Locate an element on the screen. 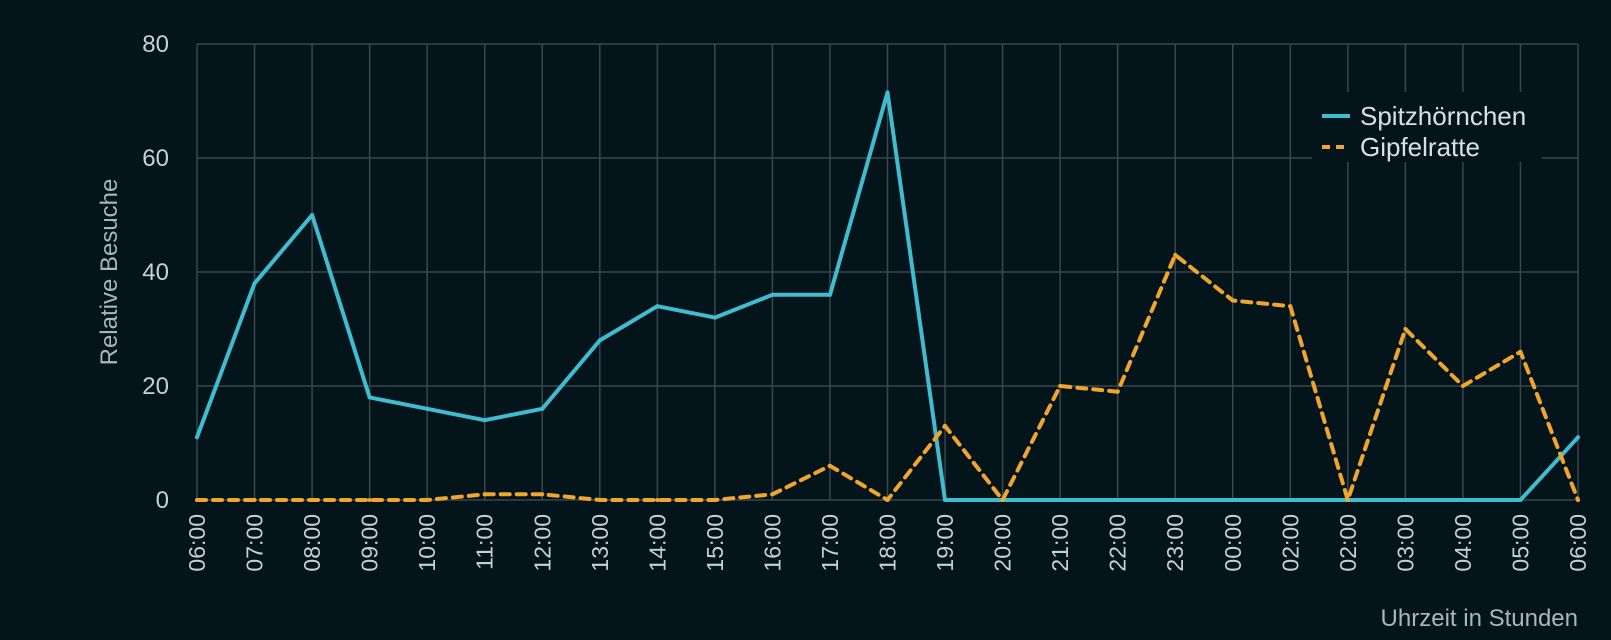 This screenshot has height=640, width=1611. x-tick-label: 09:00 is located at coordinates (370, 543).